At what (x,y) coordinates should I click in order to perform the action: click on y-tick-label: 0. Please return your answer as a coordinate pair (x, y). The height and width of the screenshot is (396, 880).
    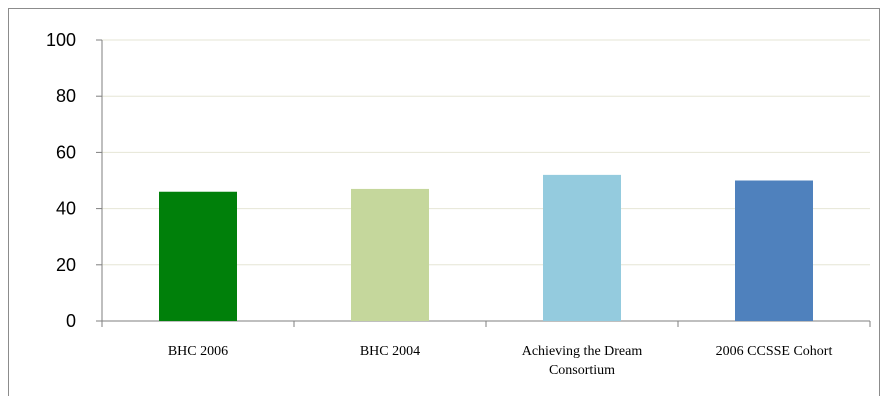
    Looking at the image, I should click on (71, 321).